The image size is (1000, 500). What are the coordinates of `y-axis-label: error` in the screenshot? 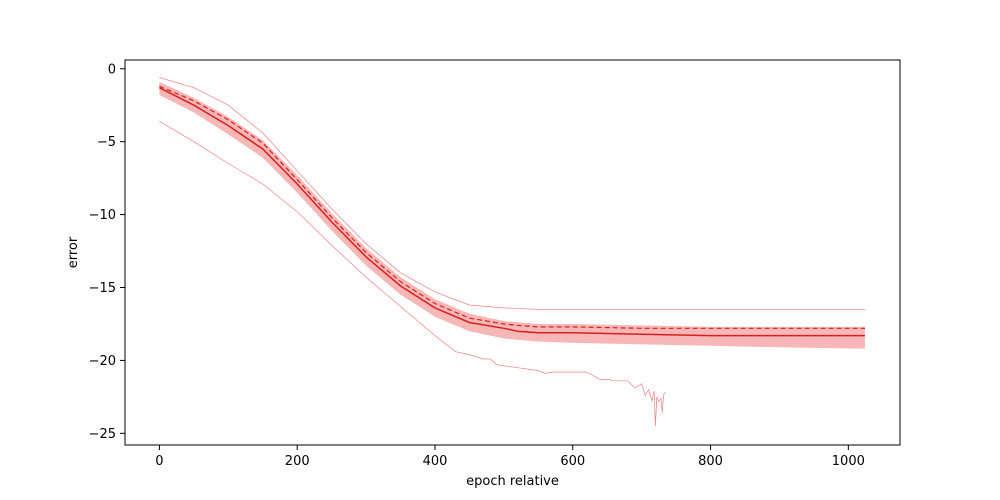 It's located at (73, 252).